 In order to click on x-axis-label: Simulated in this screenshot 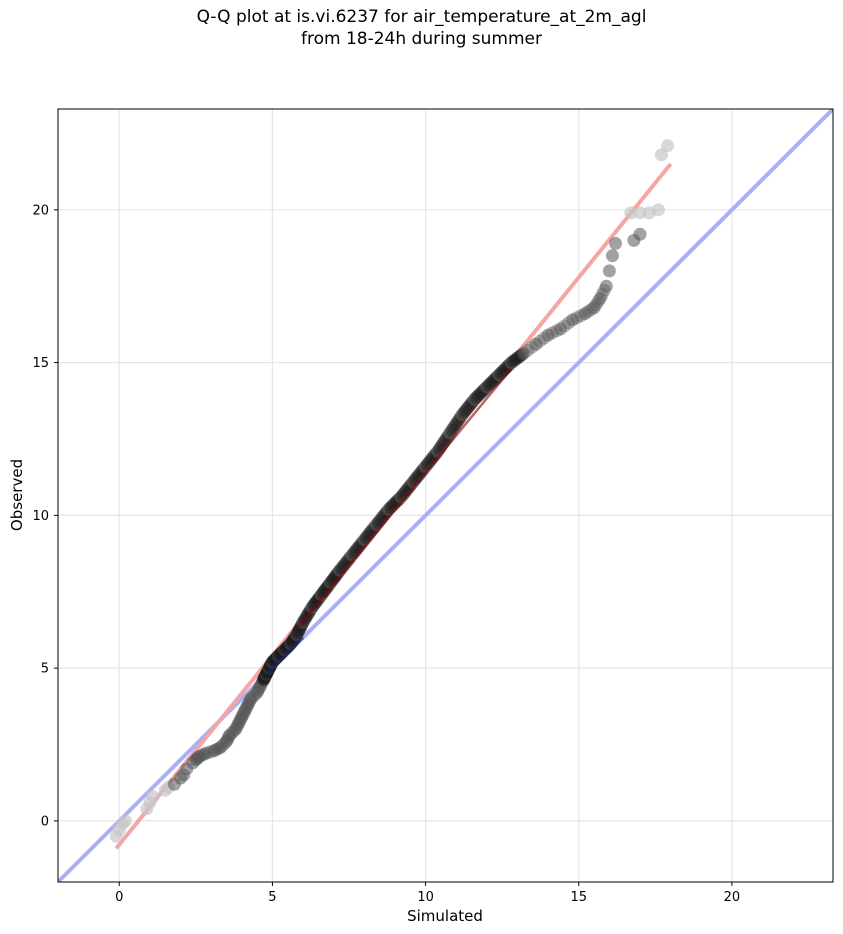, I will do `click(445, 916)`.